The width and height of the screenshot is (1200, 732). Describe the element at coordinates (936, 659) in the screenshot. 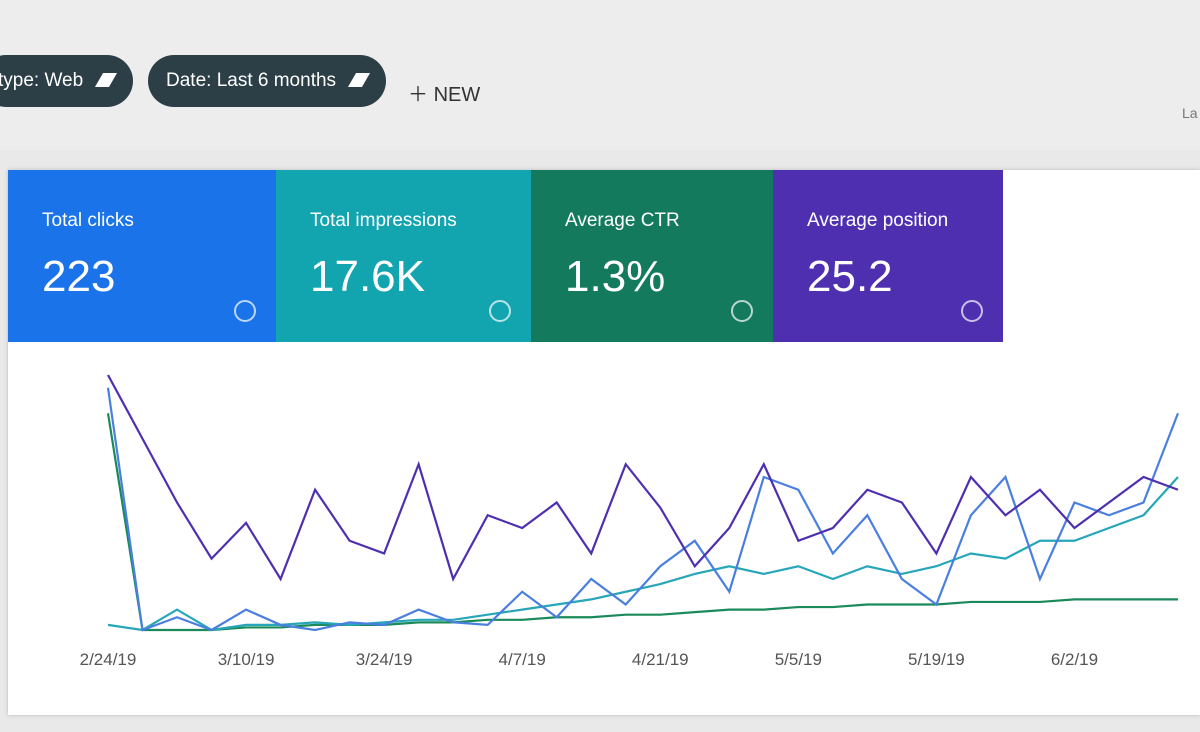

I see `x-tick-label: 5/19/19` at that location.